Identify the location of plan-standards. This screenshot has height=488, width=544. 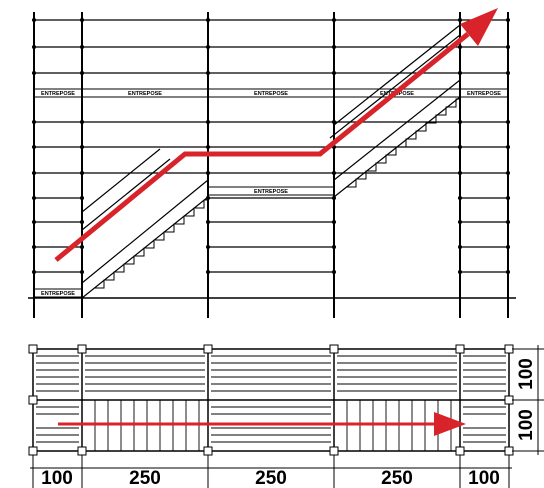
(271, 400).